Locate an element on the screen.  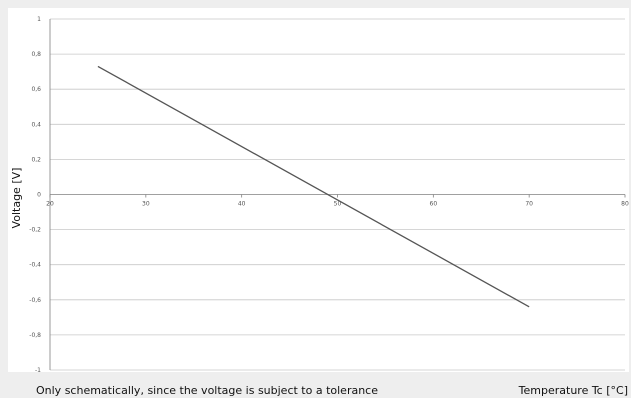
y-axis-label: Voltage [V] is located at coordinates (16, 198).